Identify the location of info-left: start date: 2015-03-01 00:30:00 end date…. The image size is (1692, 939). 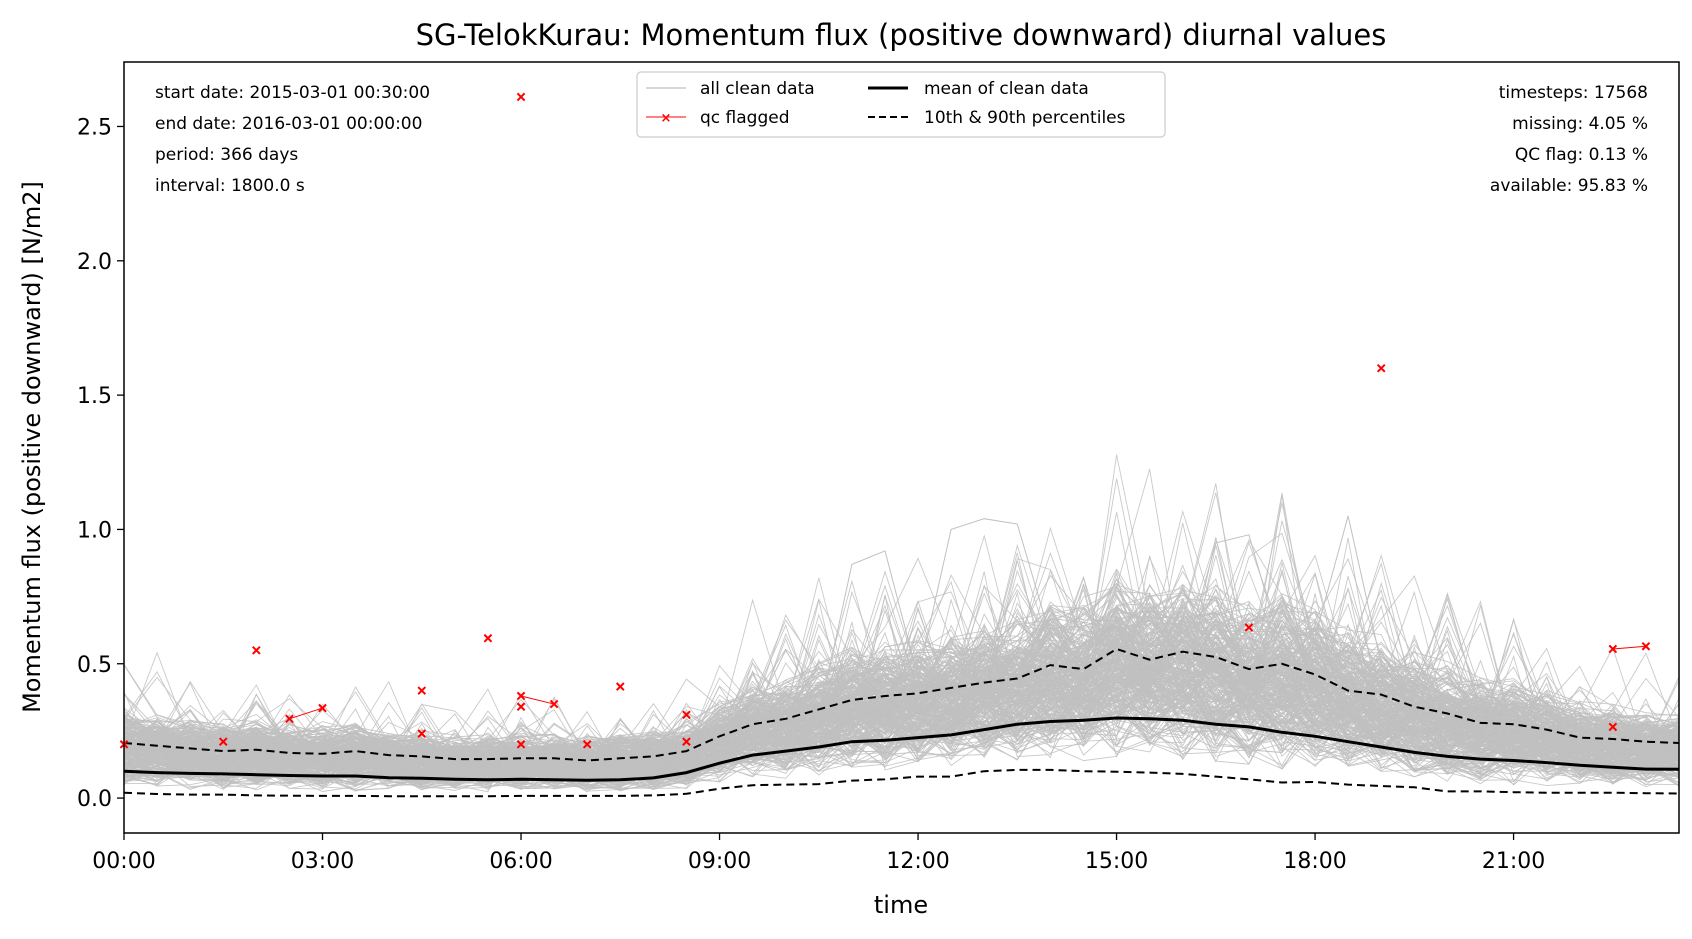
(292, 139).